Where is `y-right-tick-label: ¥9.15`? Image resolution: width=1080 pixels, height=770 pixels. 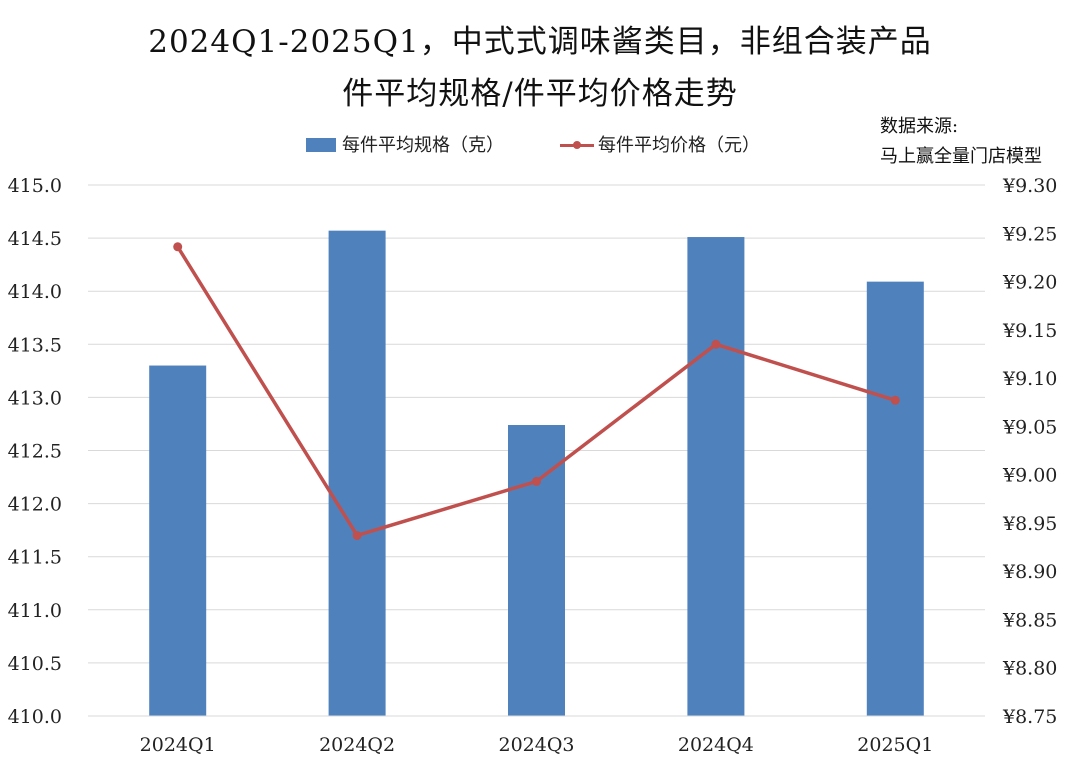
y-right-tick-label: ¥9.15 is located at coordinates (1029, 331).